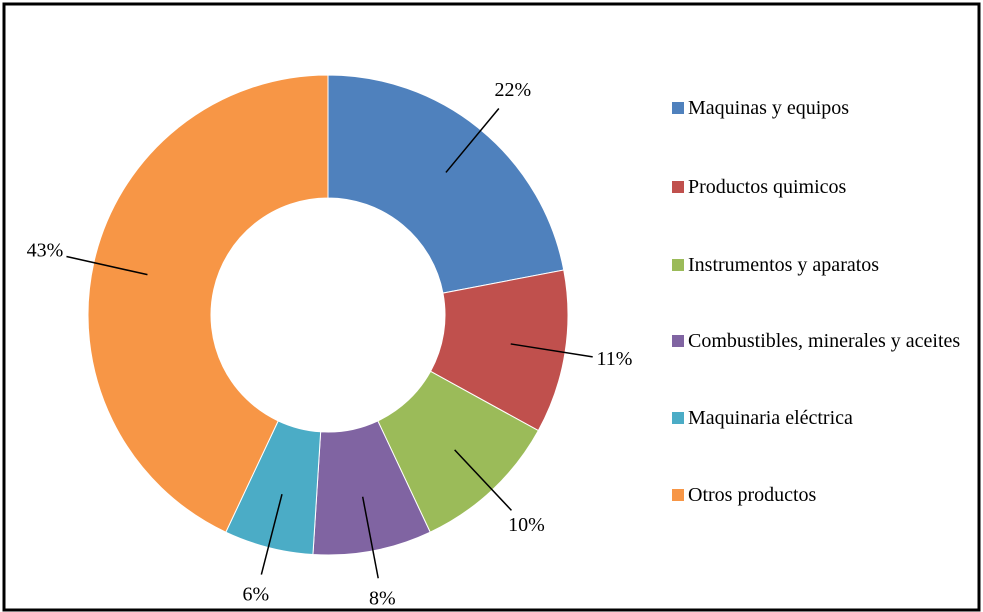  Describe the element at coordinates (767, 187) in the screenshot. I see `legend-label: Productos quimicos` at that location.